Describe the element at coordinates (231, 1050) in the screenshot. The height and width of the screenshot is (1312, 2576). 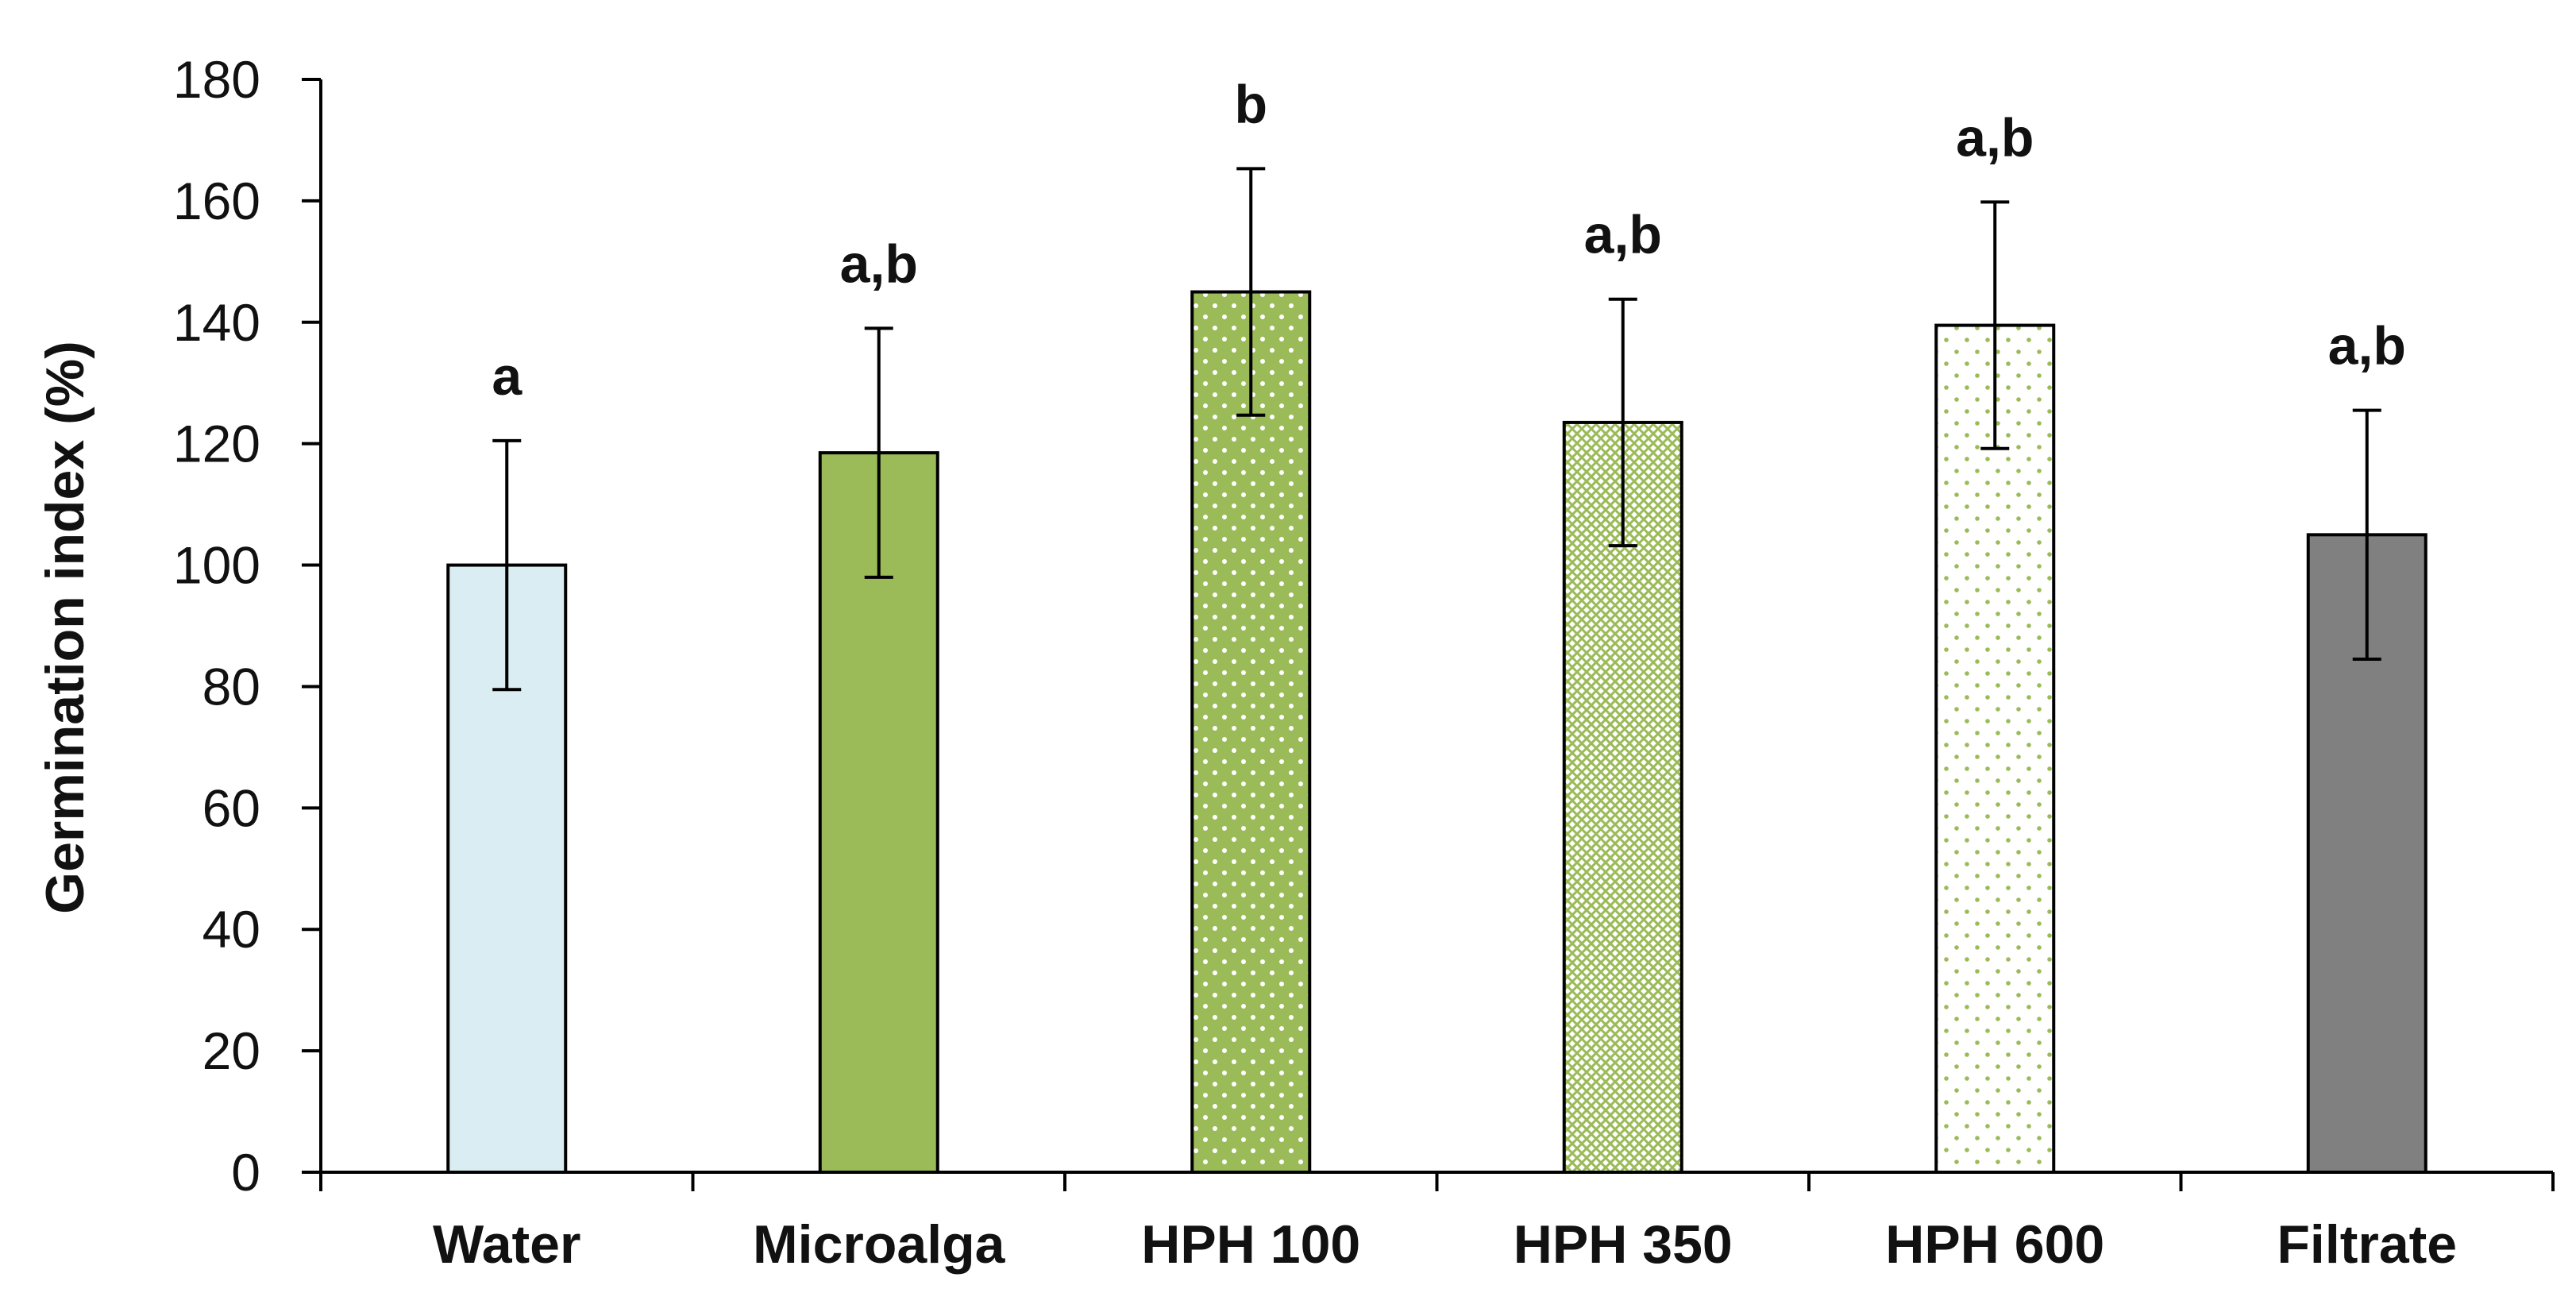
I see `y-tick-label-20: 20` at that location.